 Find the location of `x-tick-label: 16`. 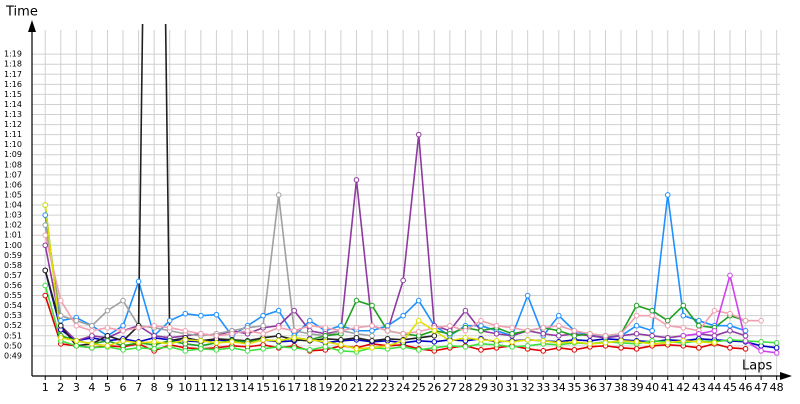

x-tick-label: 16 is located at coordinates (279, 387).